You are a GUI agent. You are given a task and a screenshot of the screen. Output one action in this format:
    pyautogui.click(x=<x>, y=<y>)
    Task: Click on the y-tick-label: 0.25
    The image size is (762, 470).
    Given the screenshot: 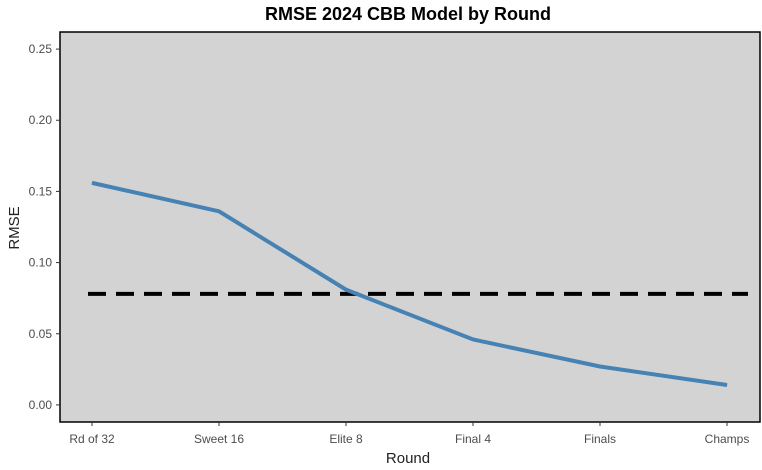 What is the action you would take?
    pyautogui.click(x=41, y=49)
    